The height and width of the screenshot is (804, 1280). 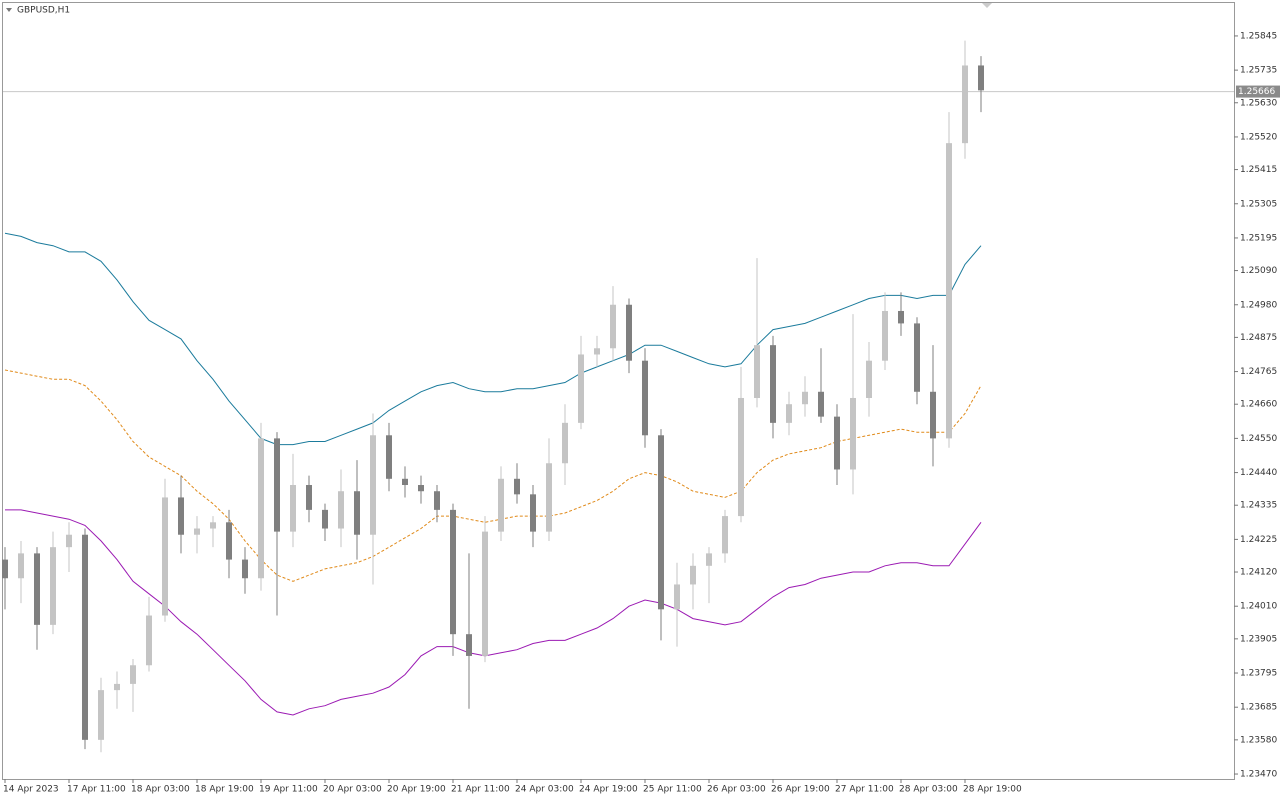 What do you see at coordinates (1258, 639) in the screenshot?
I see `y-tick-label: 1.23905` at bounding box center [1258, 639].